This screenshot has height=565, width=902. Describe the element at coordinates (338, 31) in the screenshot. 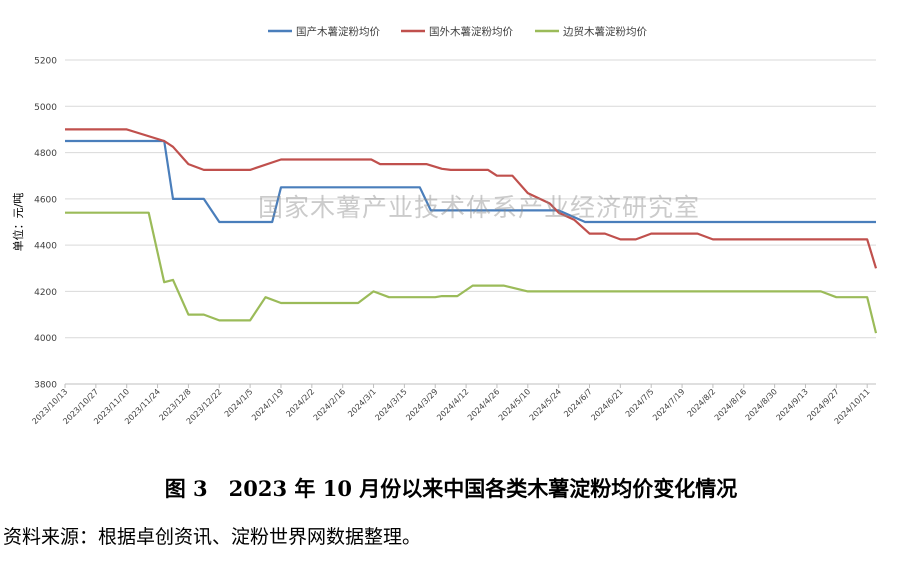

I see `legend-label-1: 国产木薯淀粉均价` at that location.